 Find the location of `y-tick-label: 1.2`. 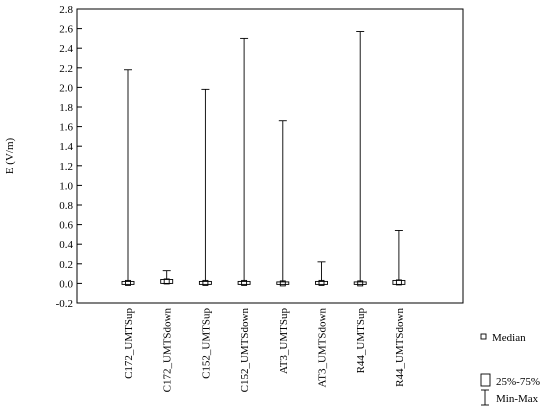

y-tick-label: 1.2 is located at coordinates (66, 167).